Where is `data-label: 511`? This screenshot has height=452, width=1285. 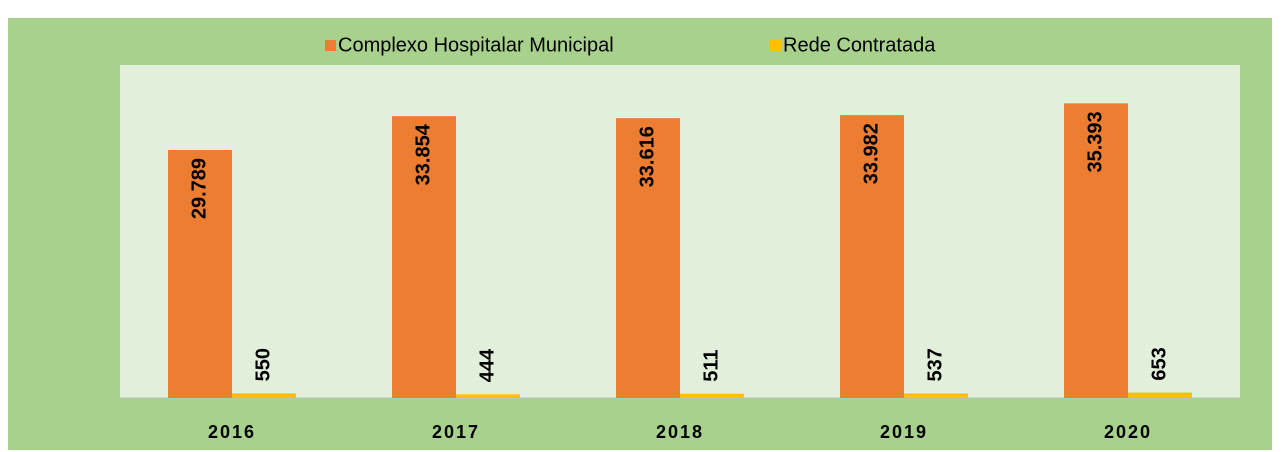 data-label: 511 is located at coordinates (711, 365).